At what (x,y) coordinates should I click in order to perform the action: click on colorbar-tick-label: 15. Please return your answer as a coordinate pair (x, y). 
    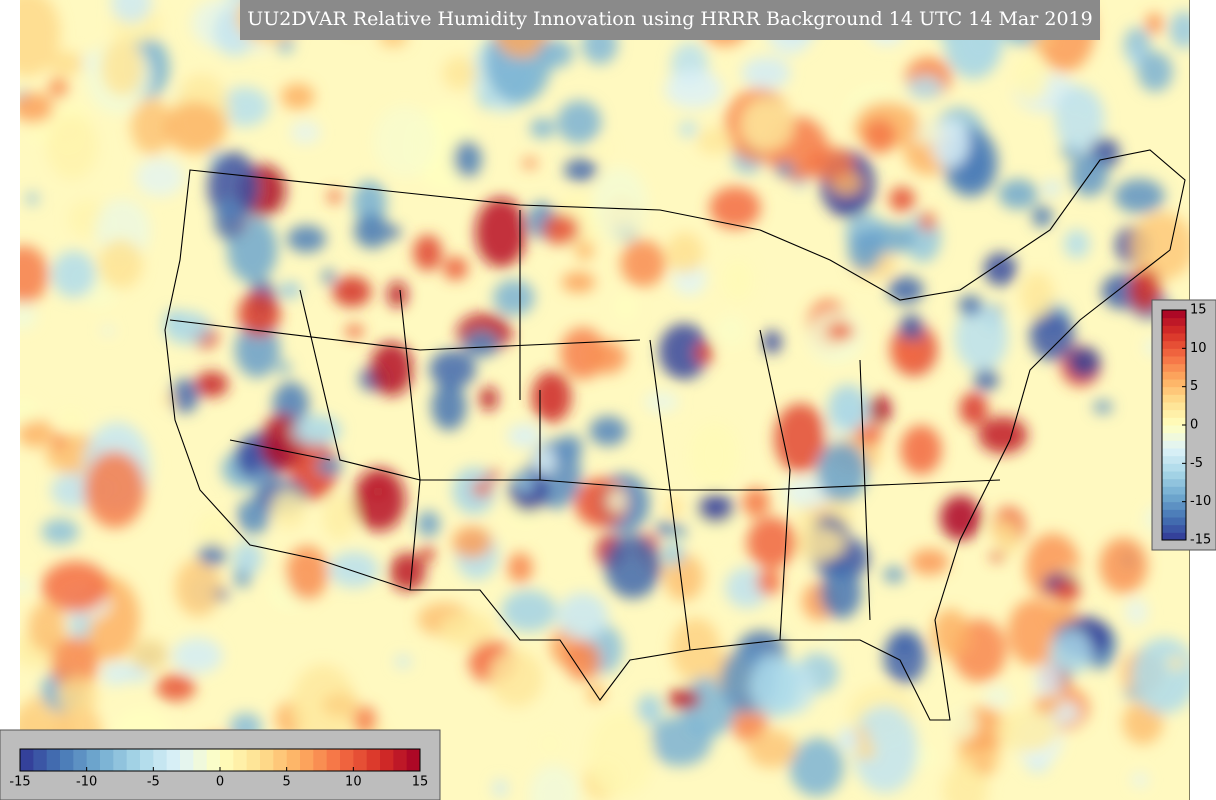
    Looking at the image, I should click on (420, 782).